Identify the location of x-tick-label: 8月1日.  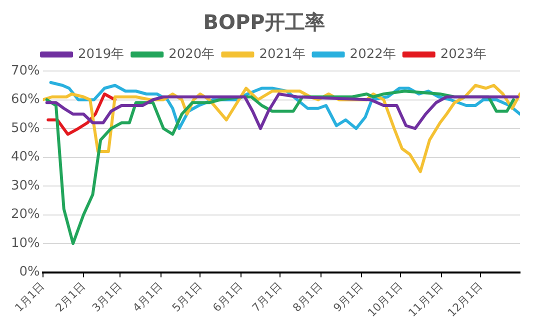
(307, 297).